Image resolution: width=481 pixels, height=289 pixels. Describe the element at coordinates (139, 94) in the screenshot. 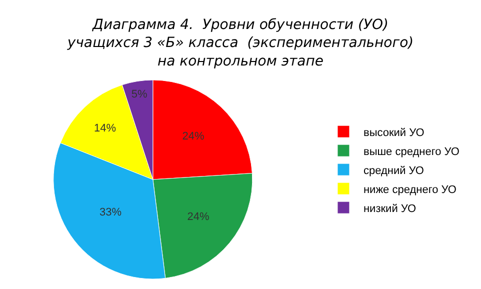

I see `data-label: 5%` at that location.